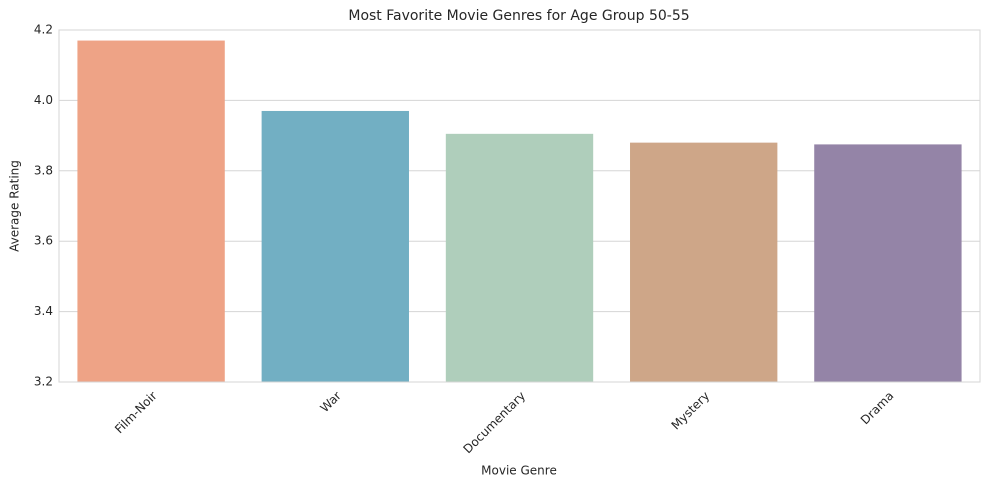 The image size is (989, 490). I want to click on y-tick-label: 4.0, so click(43, 100).